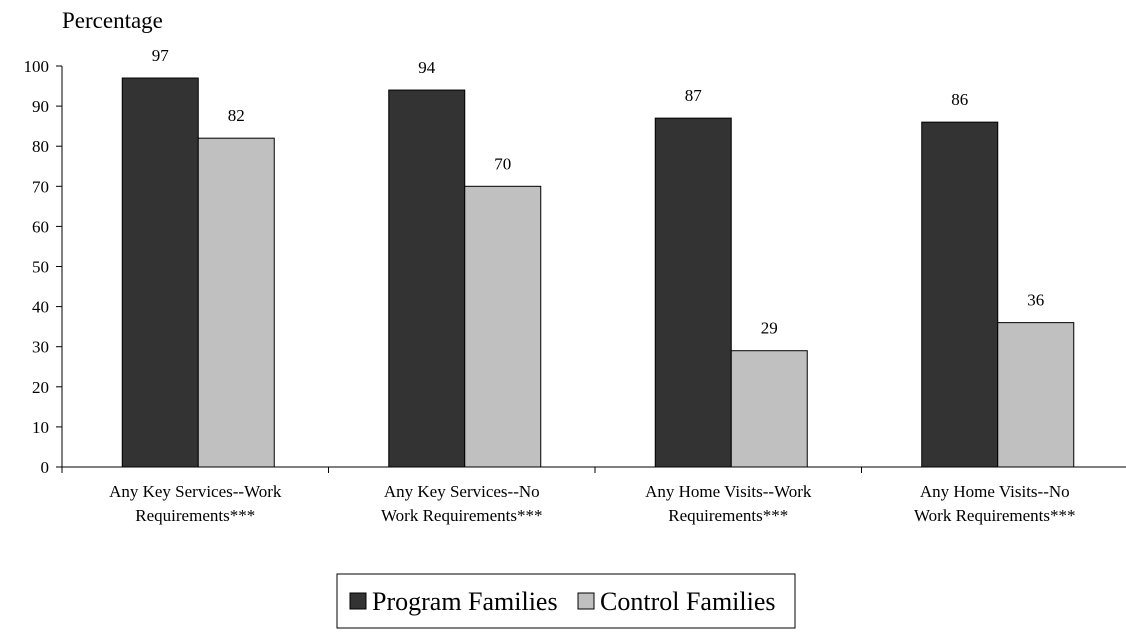 The image size is (1126, 634). What do you see at coordinates (462, 503) in the screenshot?
I see `x-category-label: Any Key Services--No Work Requirements***` at bounding box center [462, 503].